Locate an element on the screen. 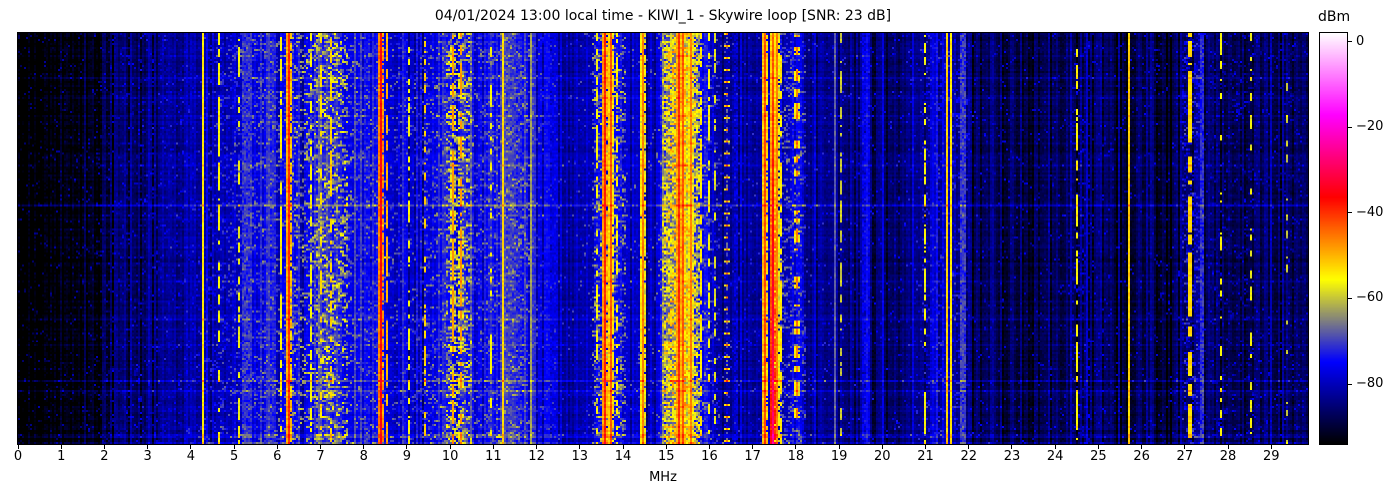  colorbar-tick-label: −40 is located at coordinates (1370, 212).